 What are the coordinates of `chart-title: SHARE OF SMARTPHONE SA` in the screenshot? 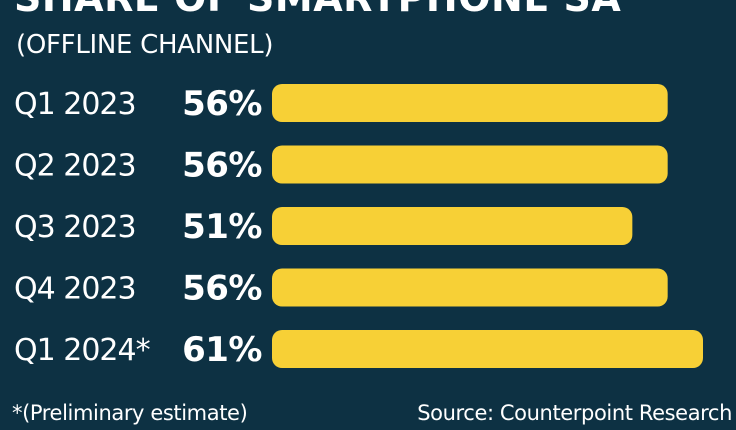 It's located at (317, 10).